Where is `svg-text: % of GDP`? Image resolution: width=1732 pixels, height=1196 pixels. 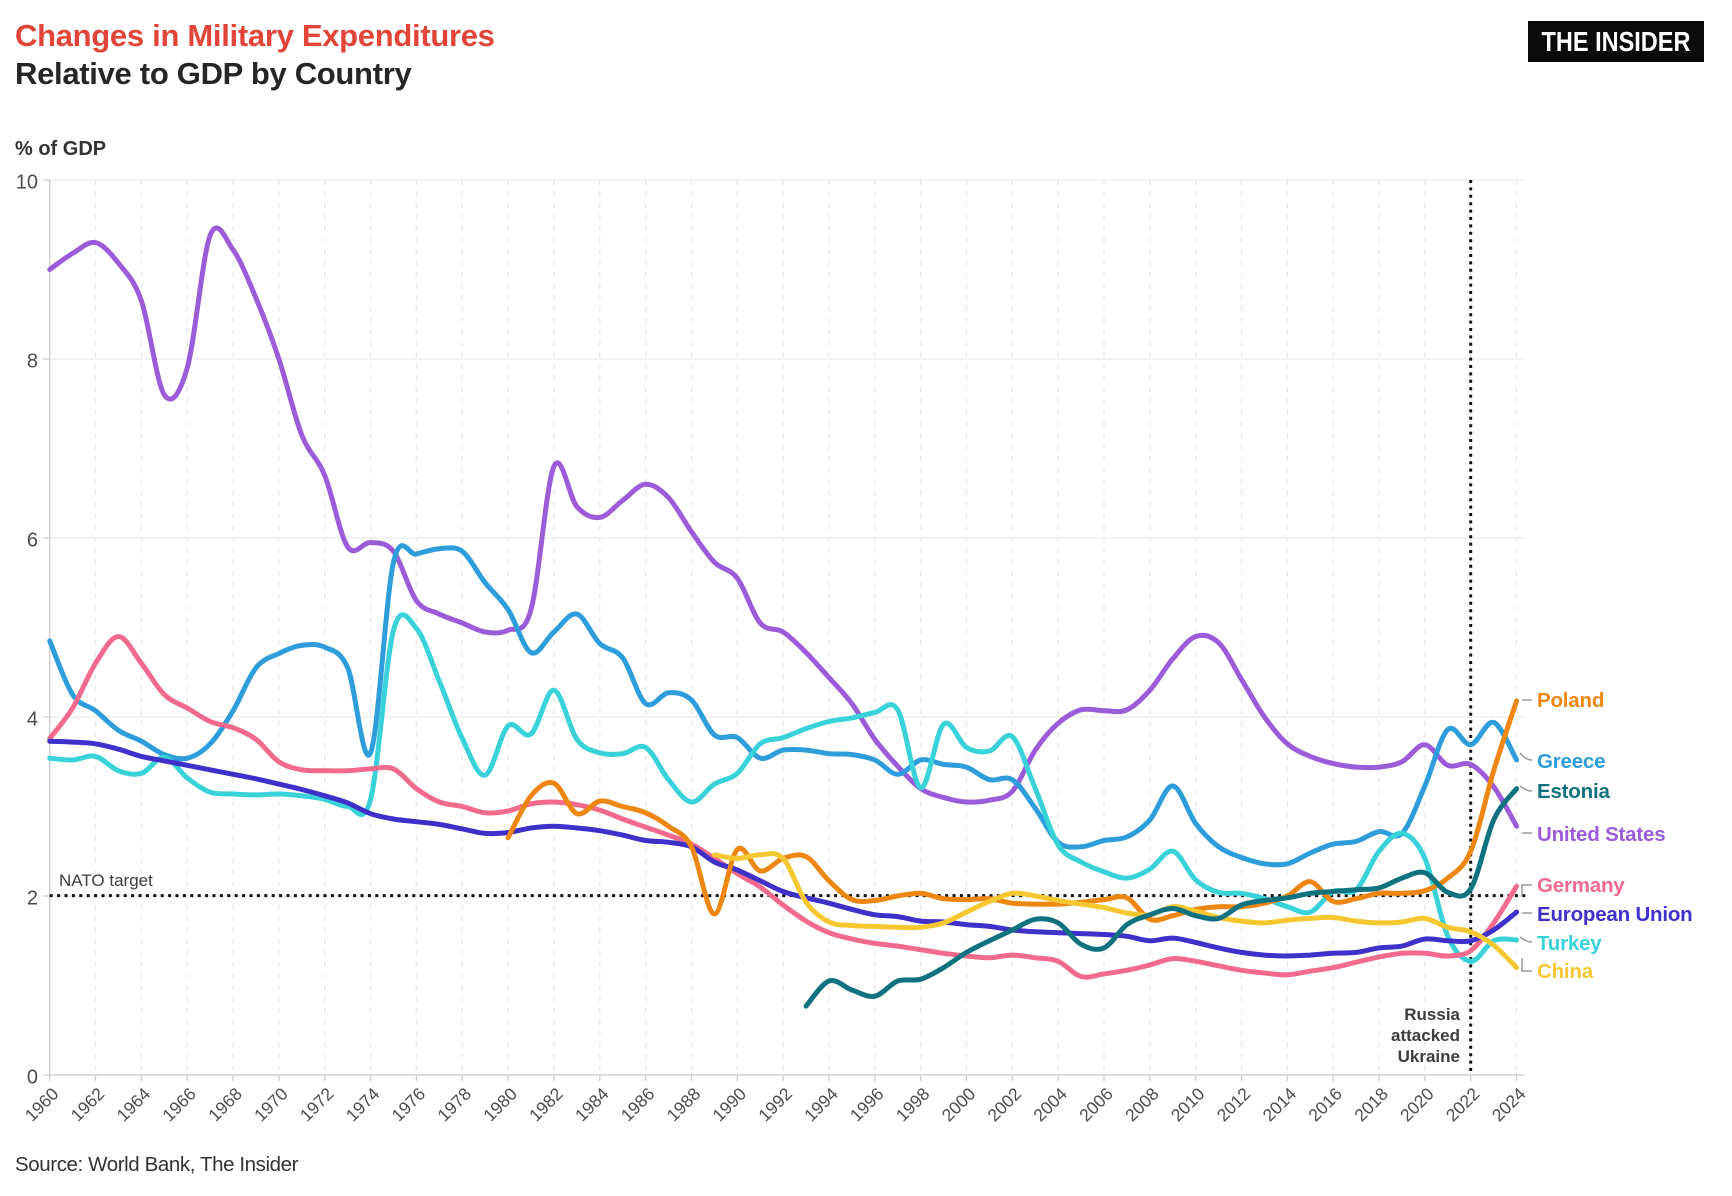
svg-text: % of GDP is located at coordinates (60, 149).